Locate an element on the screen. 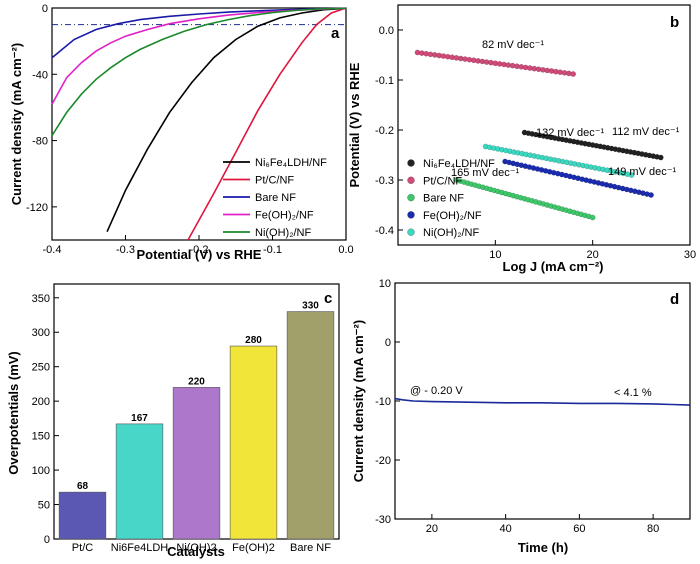  a-xtick-label: -0.2 is located at coordinates (199, 250).